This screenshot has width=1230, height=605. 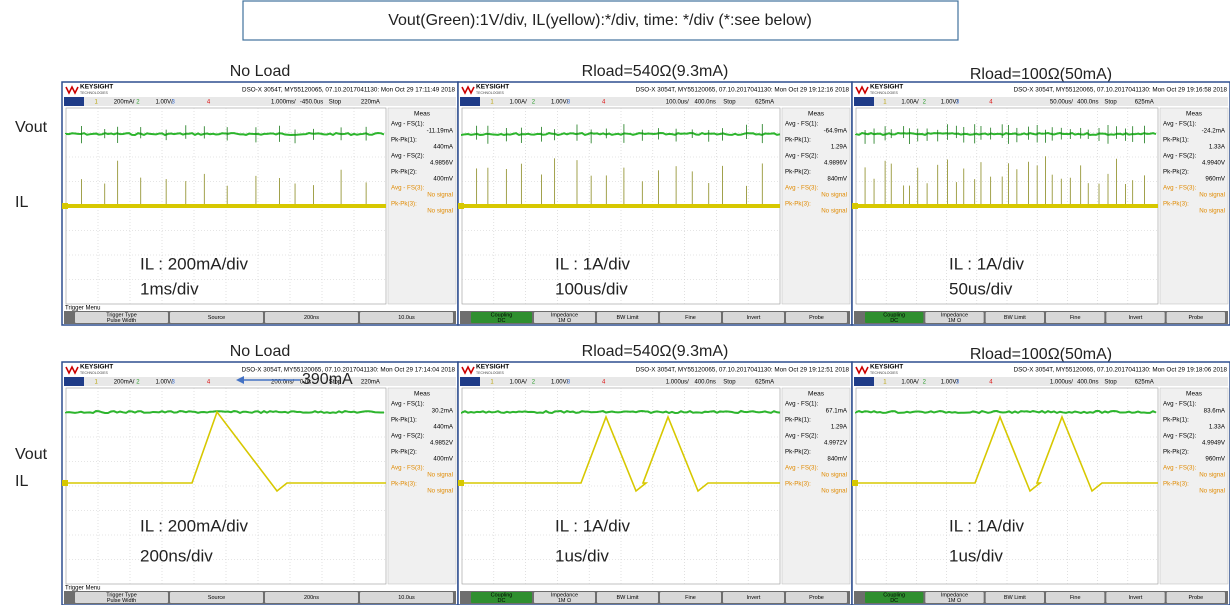 I want to click on time-scale-text: 1us/div, so click(x=976, y=555).